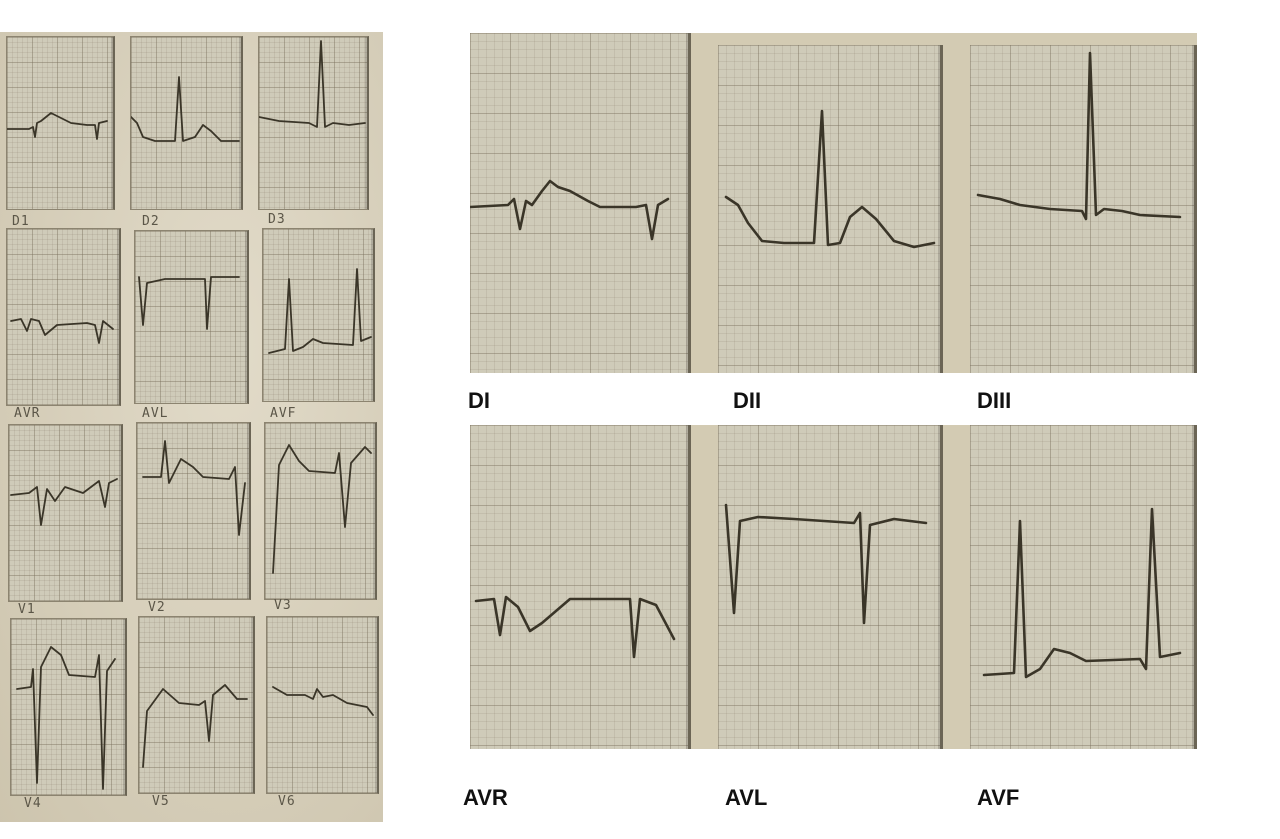 The image size is (1280, 839). I want to click on left-label-avf: AVF, so click(283, 413).